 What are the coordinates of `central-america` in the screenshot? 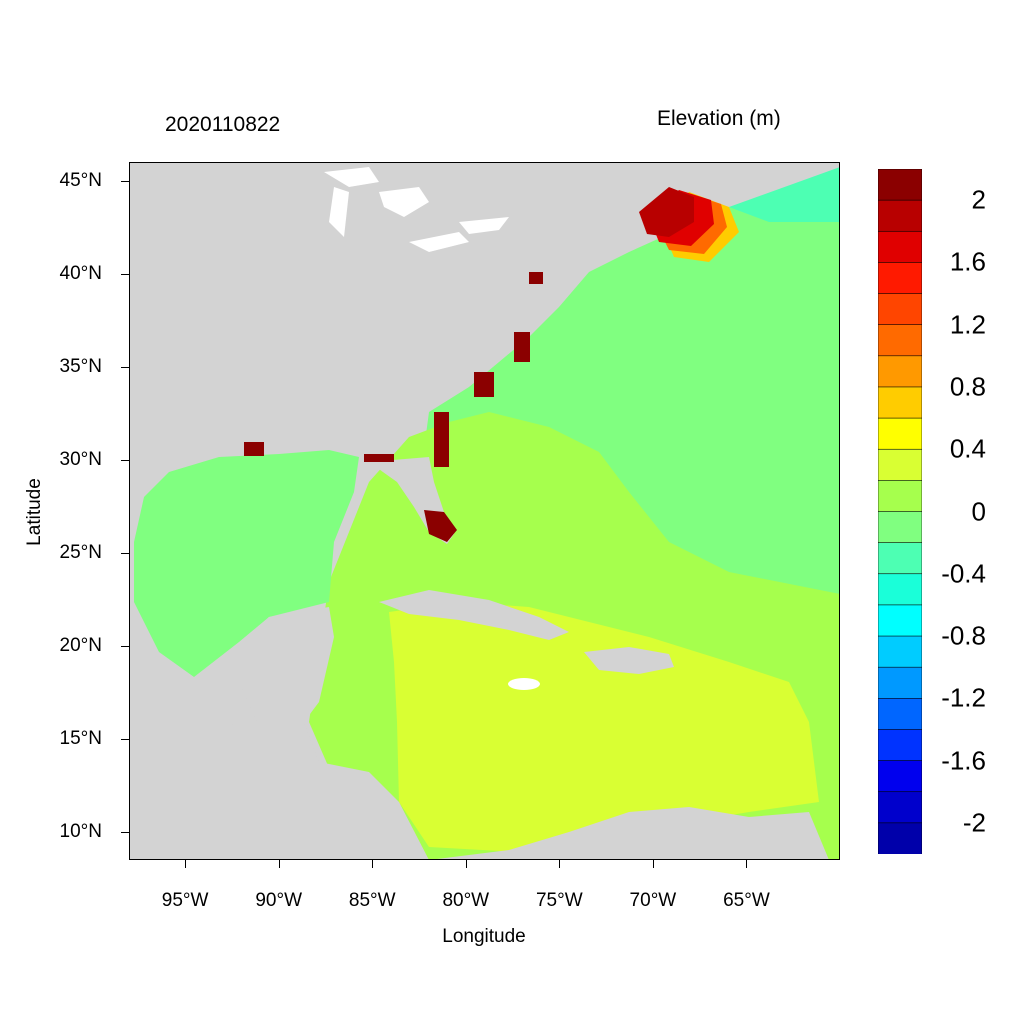 It's located at (279, 788).